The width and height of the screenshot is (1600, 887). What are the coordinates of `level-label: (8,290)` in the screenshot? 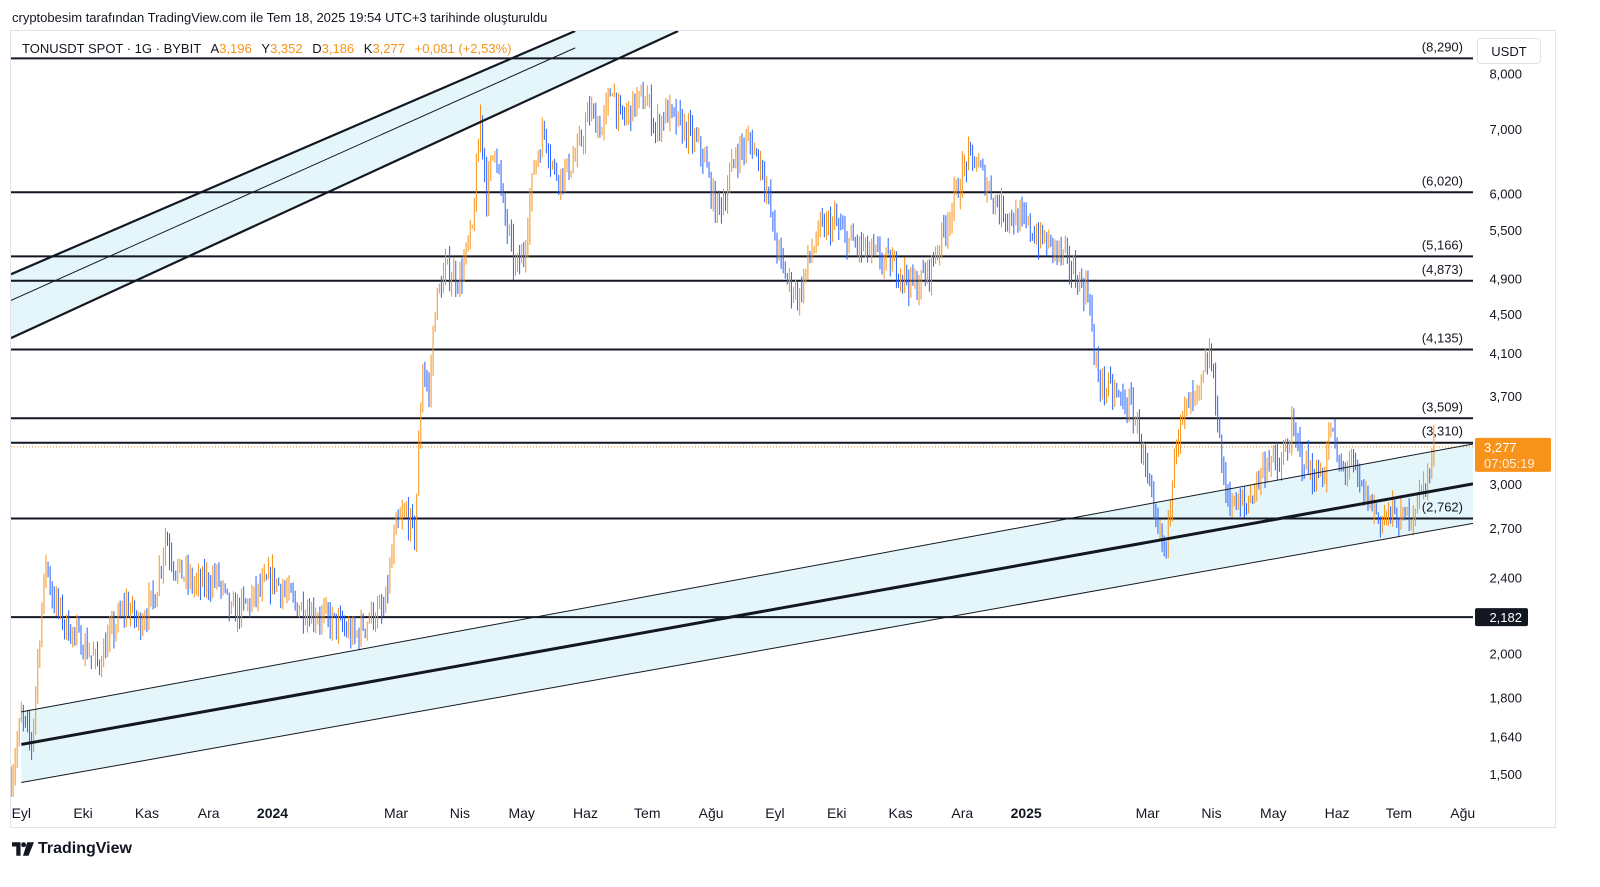 It's located at (1442, 46).